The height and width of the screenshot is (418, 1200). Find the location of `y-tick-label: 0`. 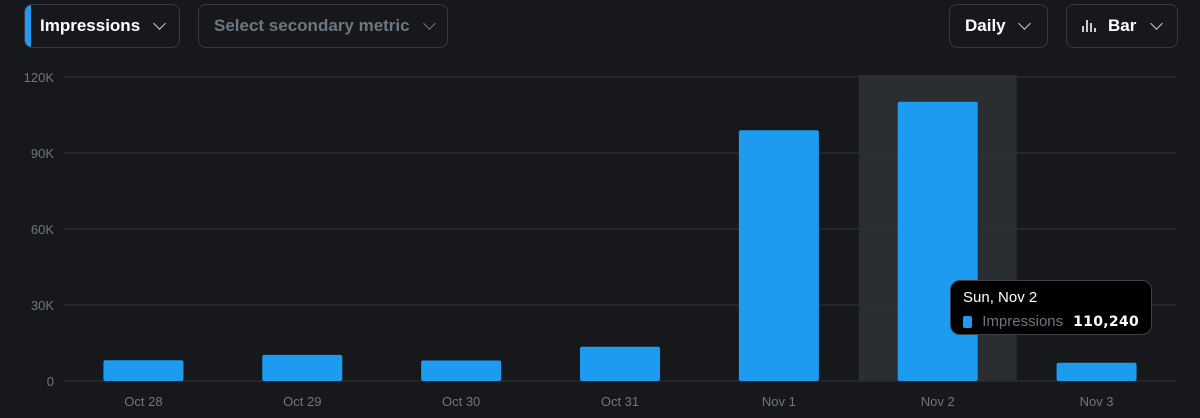

y-tick-label: 0 is located at coordinates (50, 381).